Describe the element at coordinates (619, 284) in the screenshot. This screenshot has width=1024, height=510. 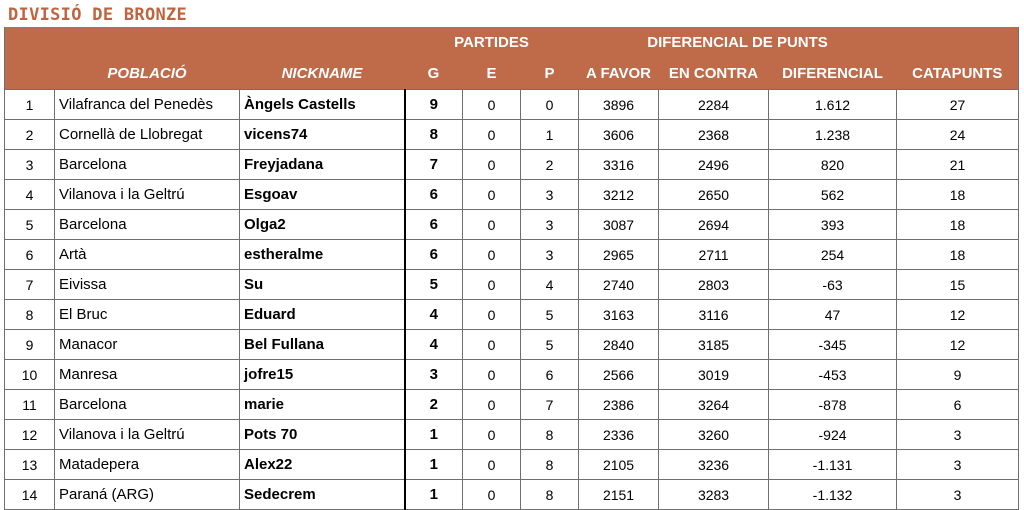
I see `cell-a-favor: 2740` at that location.